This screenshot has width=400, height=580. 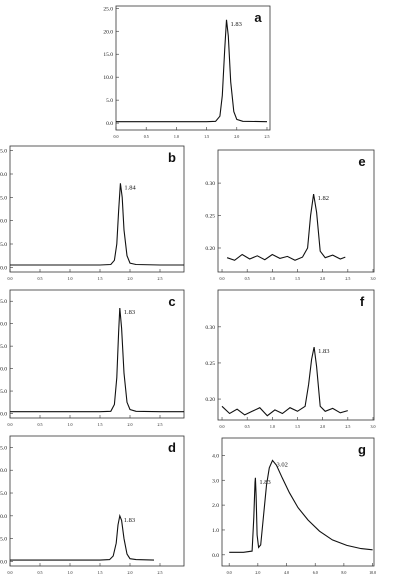 What do you see at coordinates (281, 464) in the screenshot?
I see `peak-annotation: 3.02` at bounding box center [281, 464].